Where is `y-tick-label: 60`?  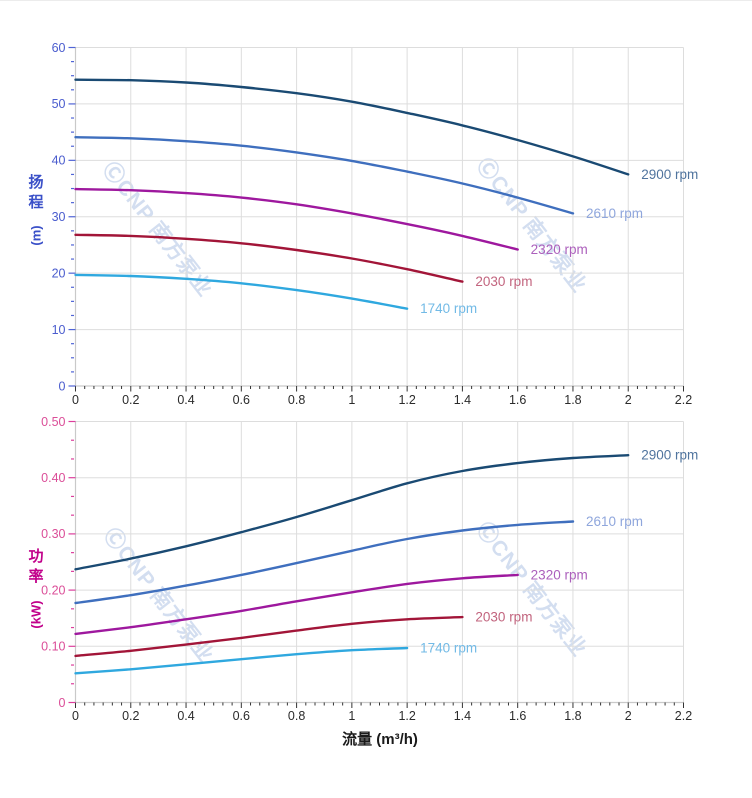 y-tick-label: 60 is located at coordinates (59, 48).